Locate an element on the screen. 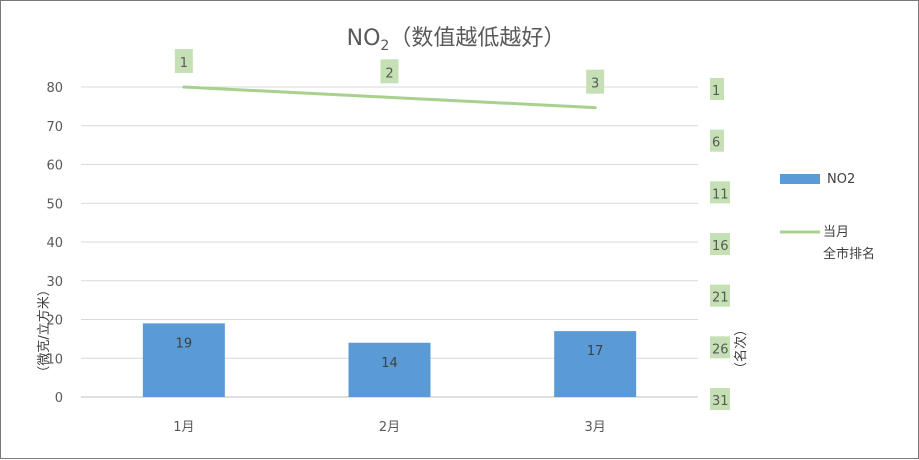 This screenshot has width=919, height=460. left-tick-label: 40 is located at coordinates (54, 243).